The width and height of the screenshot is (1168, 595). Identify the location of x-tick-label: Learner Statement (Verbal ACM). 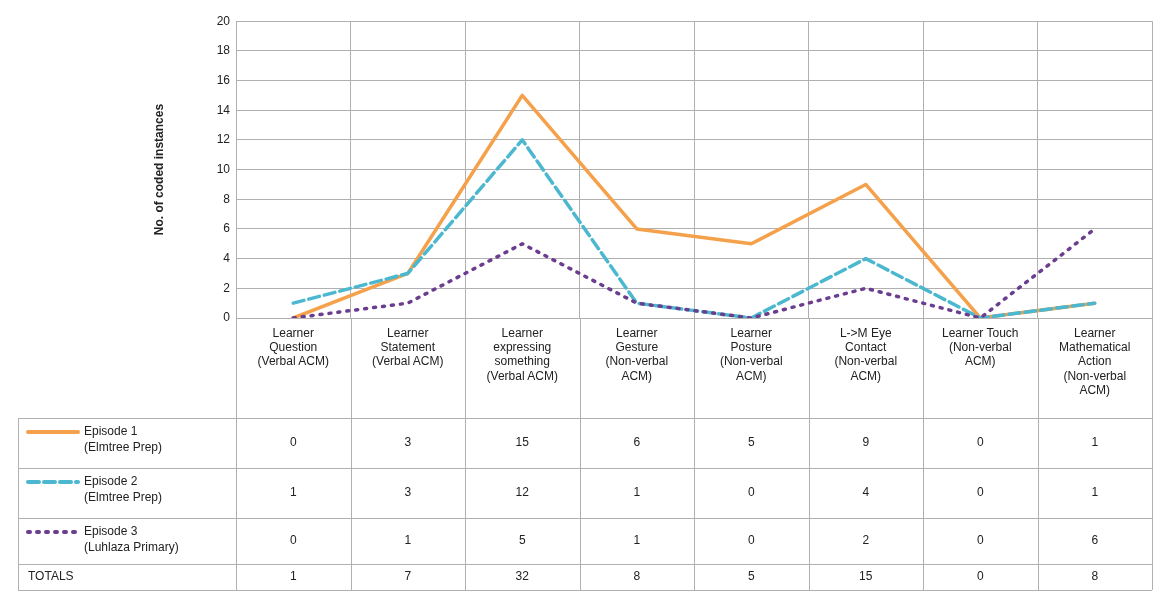
(408, 347).